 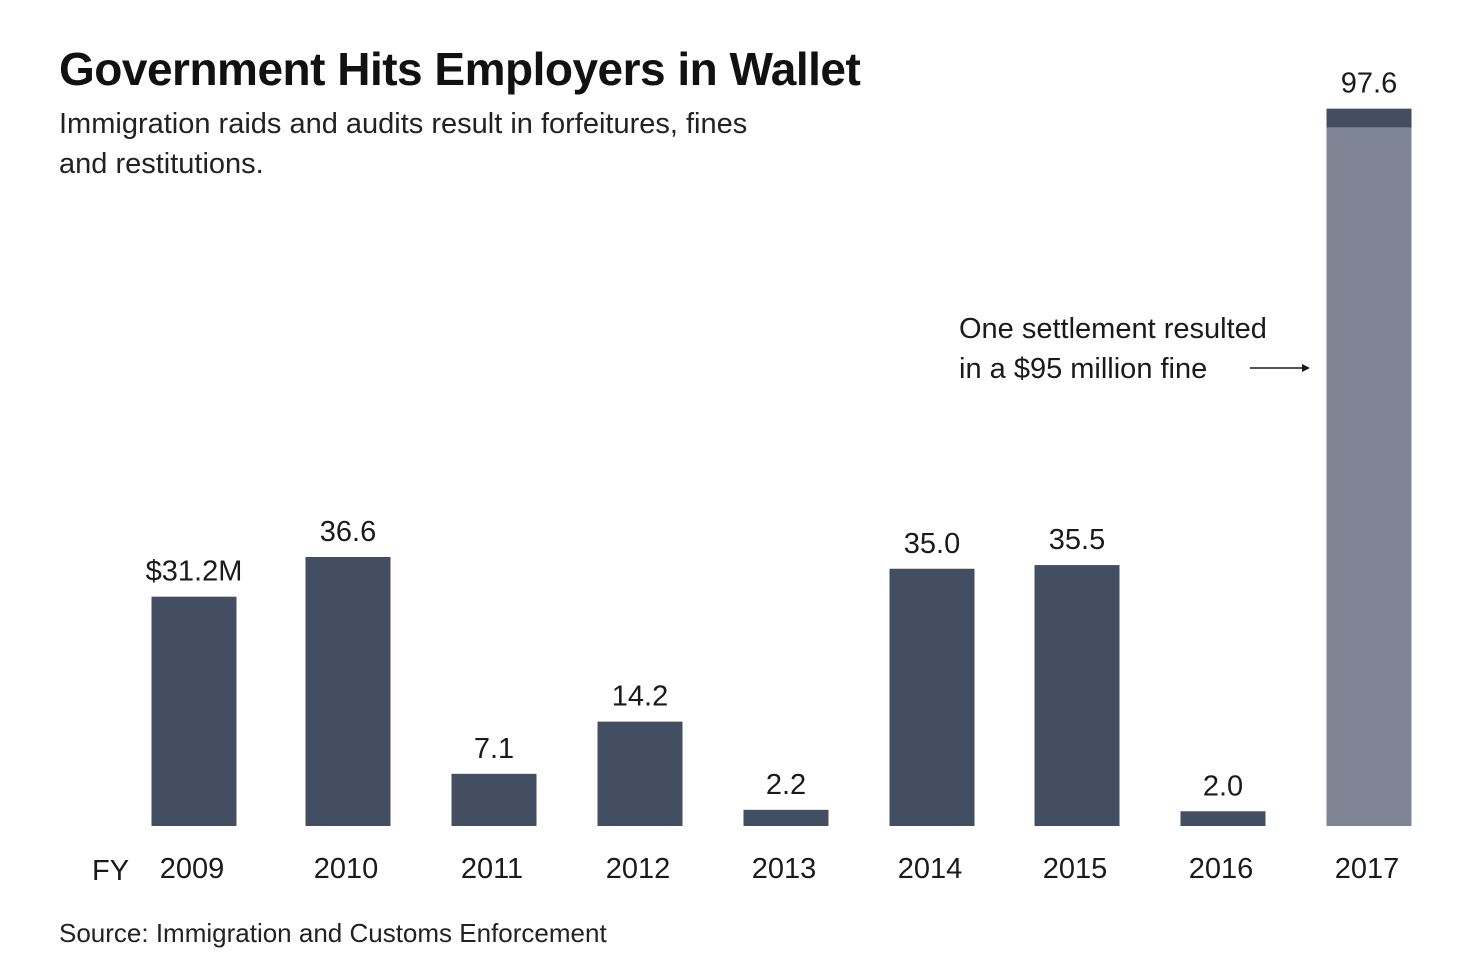 What do you see at coordinates (1367, 869) in the screenshot?
I see `category-label-2017: 2017` at bounding box center [1367, 869].